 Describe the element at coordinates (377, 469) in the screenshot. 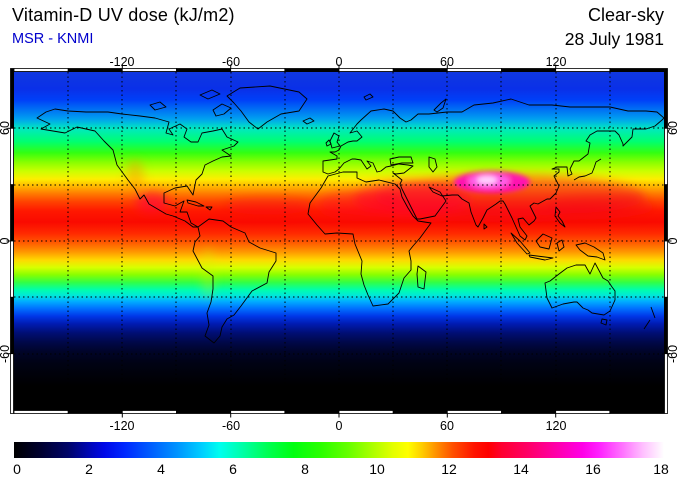

I see `colorbar-tick-label: 10` at that location.